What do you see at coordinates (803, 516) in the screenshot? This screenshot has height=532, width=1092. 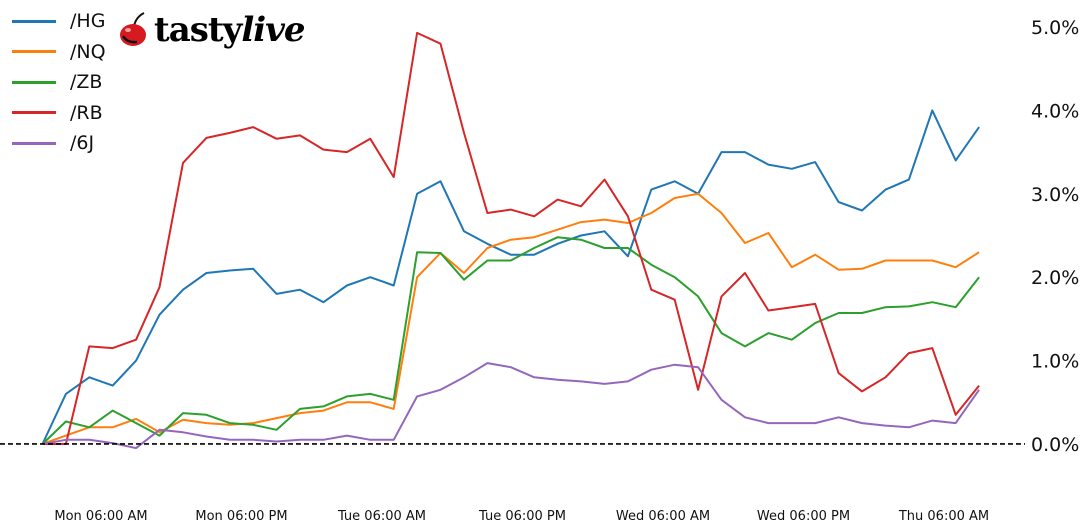 I see `x-tick-label: Wed 06:00 PM` at bounding box center [803, 516].